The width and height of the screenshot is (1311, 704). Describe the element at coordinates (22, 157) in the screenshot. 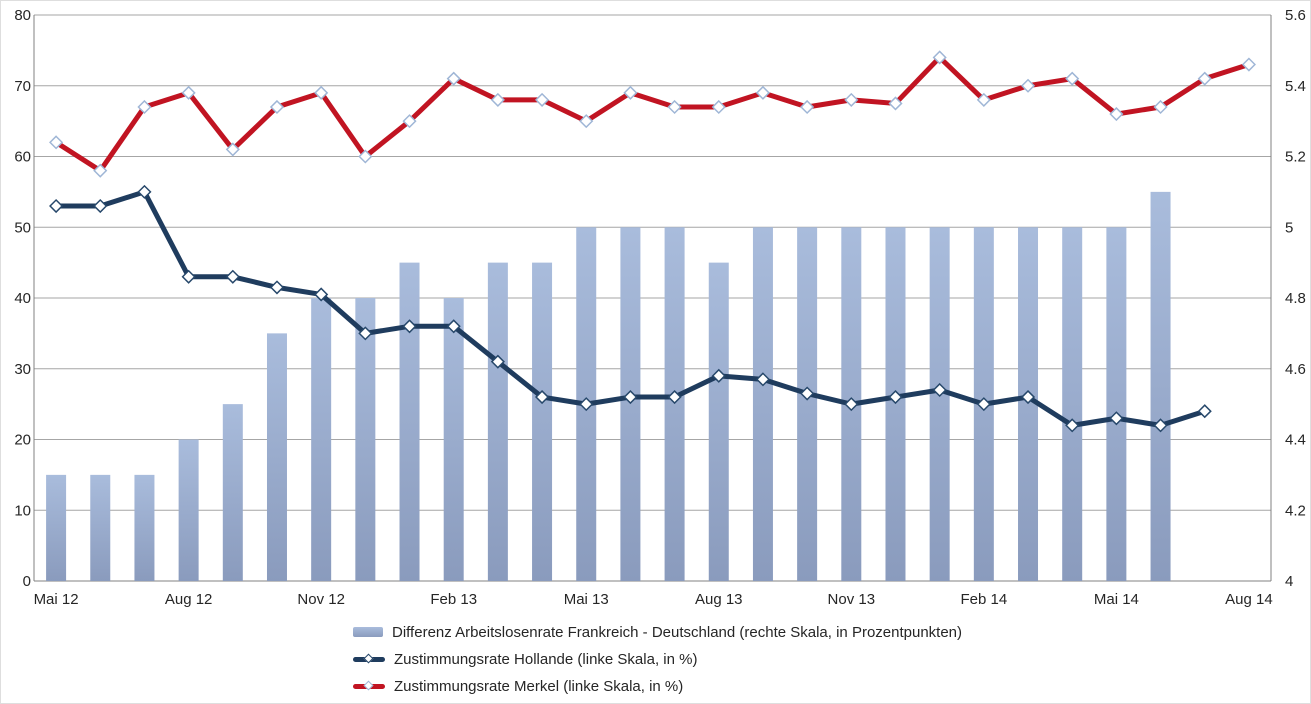

I see `left-axis-tick-label: 60` at that location.